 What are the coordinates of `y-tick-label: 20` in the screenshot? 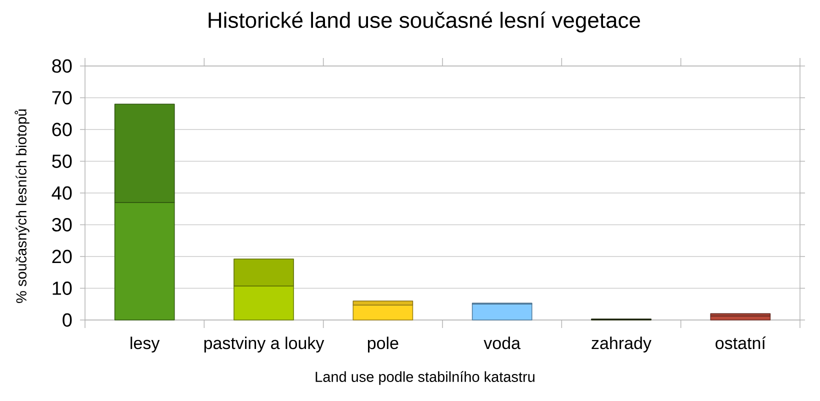 It's located at (62, 257).